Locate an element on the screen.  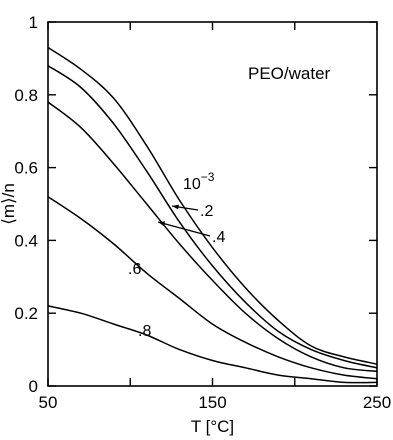
y-tick-label: 0.6 is located at coordinates (26, 168).